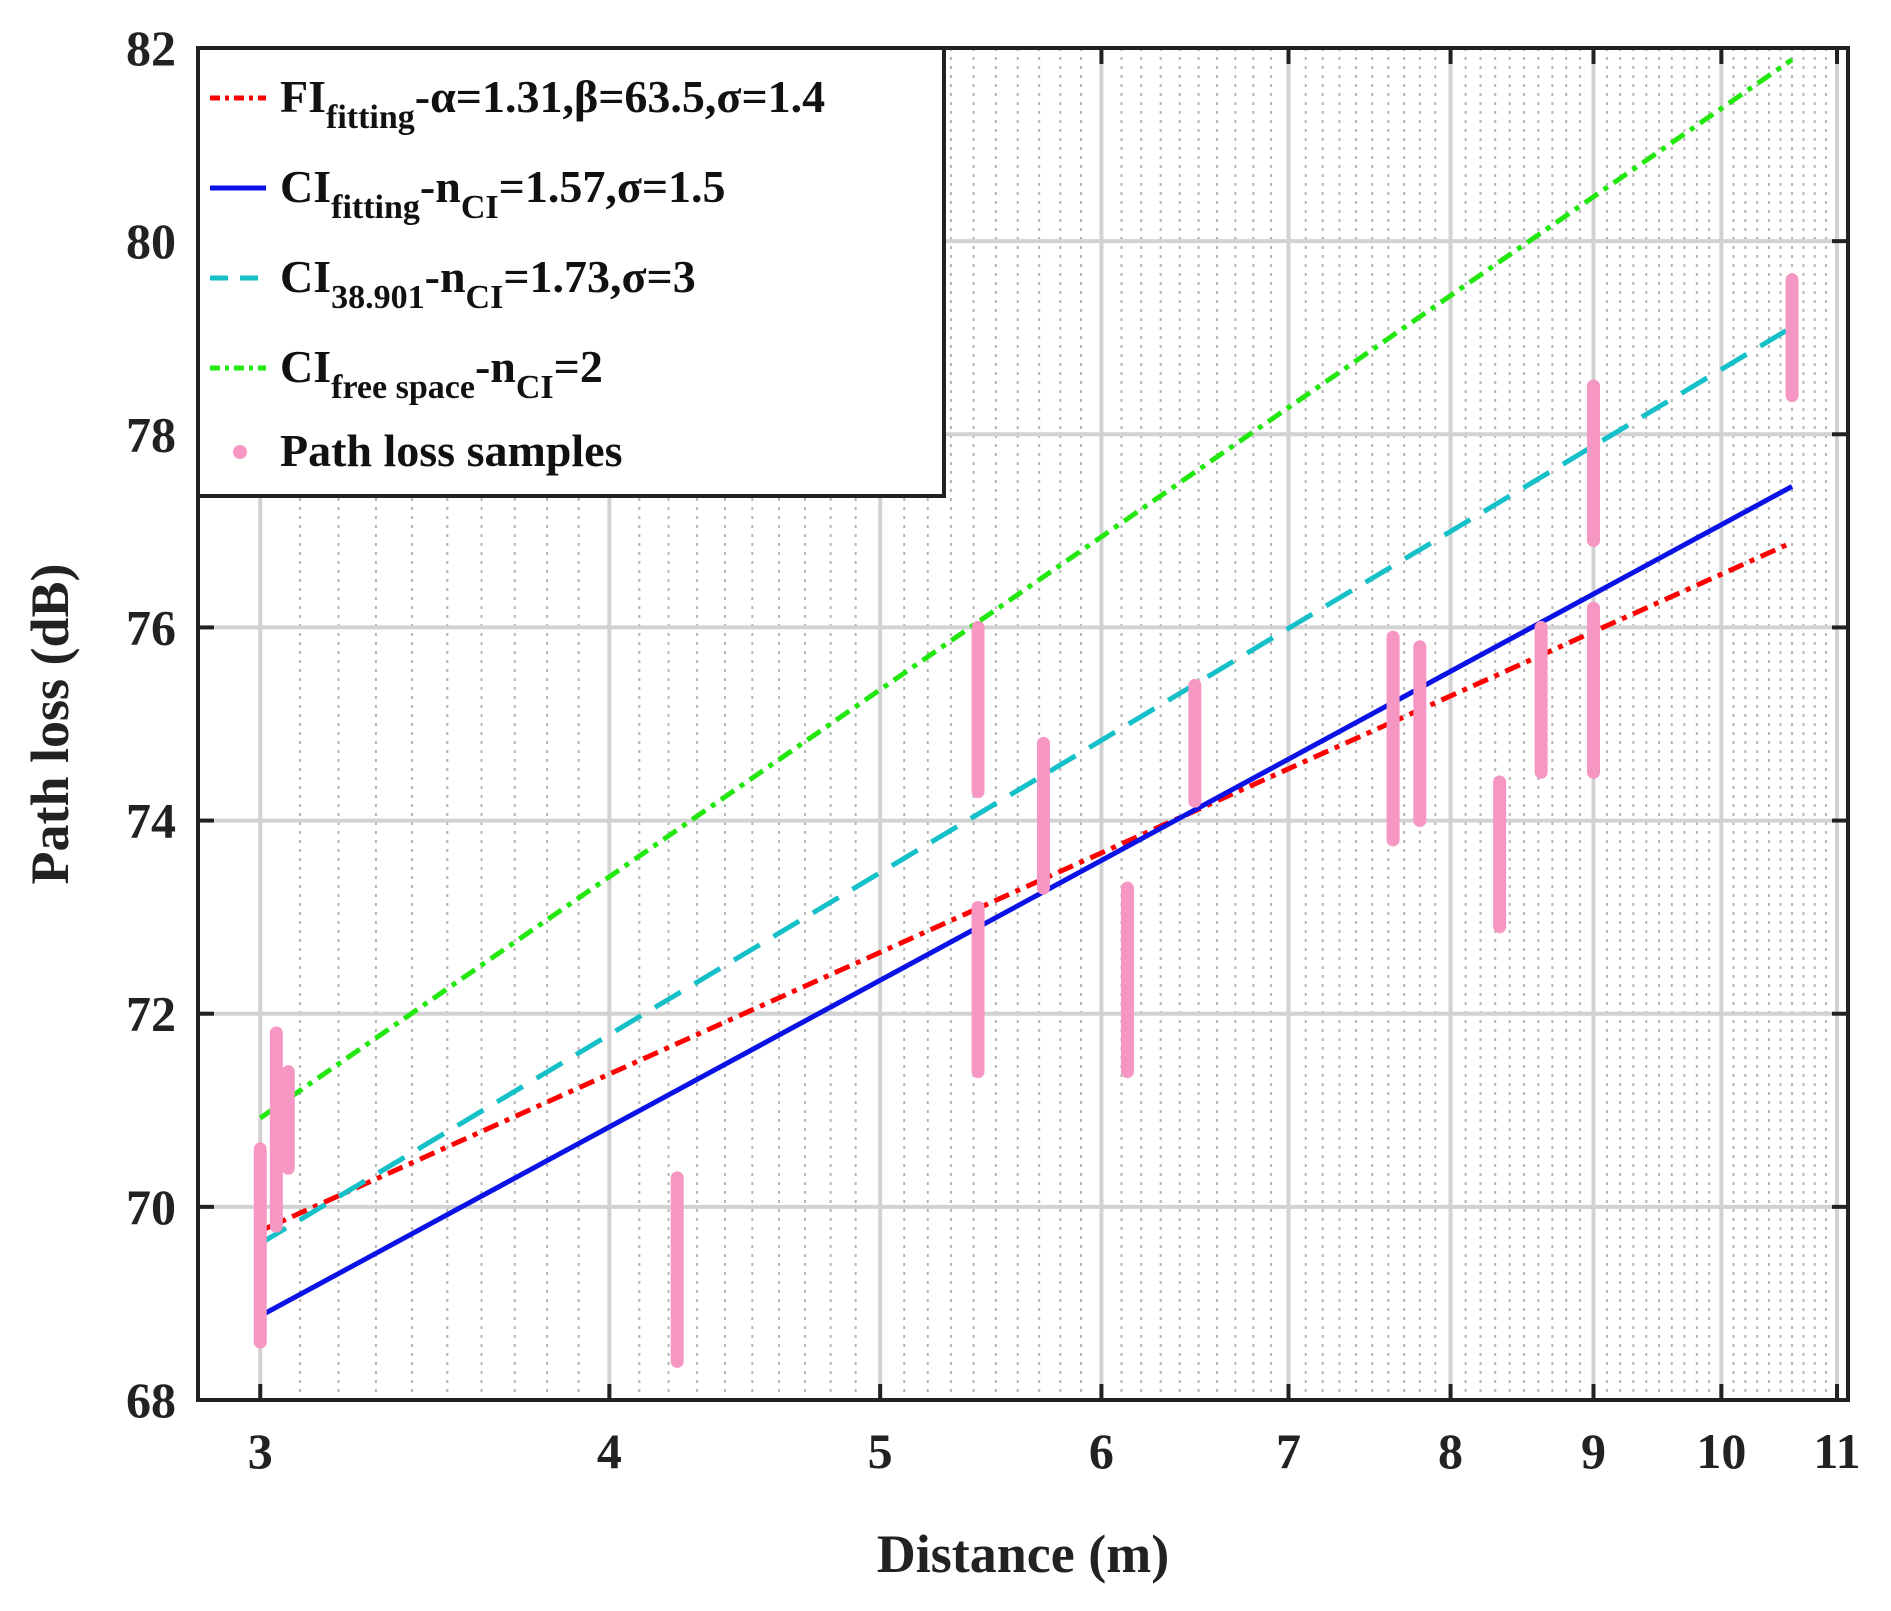  What do you see at coordinates (151, 434) in the screenshot?
I see `y-tick-label: 78` at bounding box center [151, 434].